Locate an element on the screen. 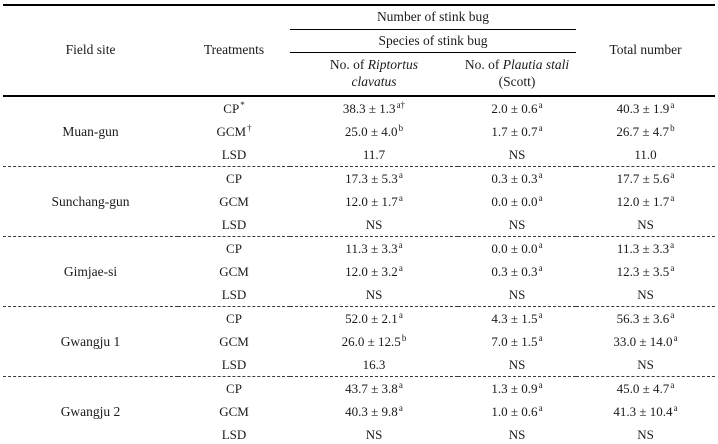 This screenshot has height=444, width=718. plautia-header-text: No. of Plautia stali (Scott) is located at coordinates (517, 74).